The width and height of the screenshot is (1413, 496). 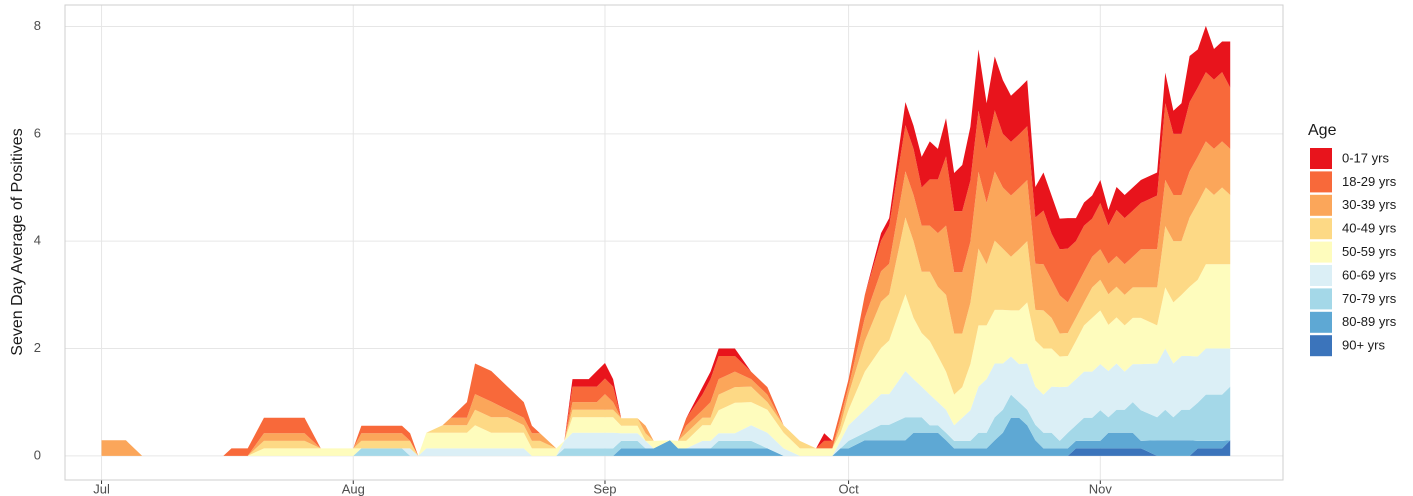 I want to click on x-tick-label: Oct, so click(x=848, y=488).